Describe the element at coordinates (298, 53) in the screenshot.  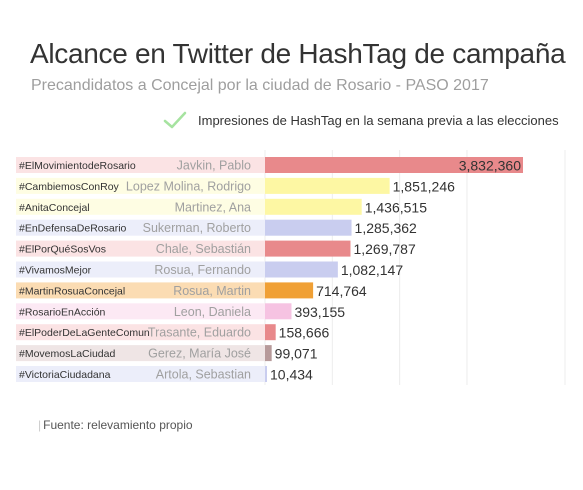
I see `chart-title: Alcance en Twitter de HashTag de campaña` at that location.